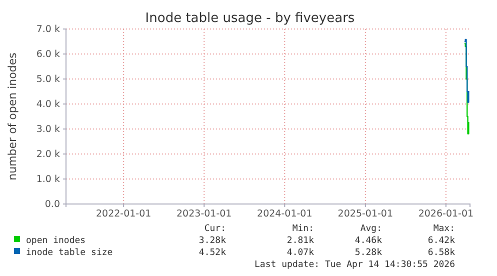 The height and width of the screenshot is (276, 497). I want to click on legend-label: open inodes, so click(56, 241).